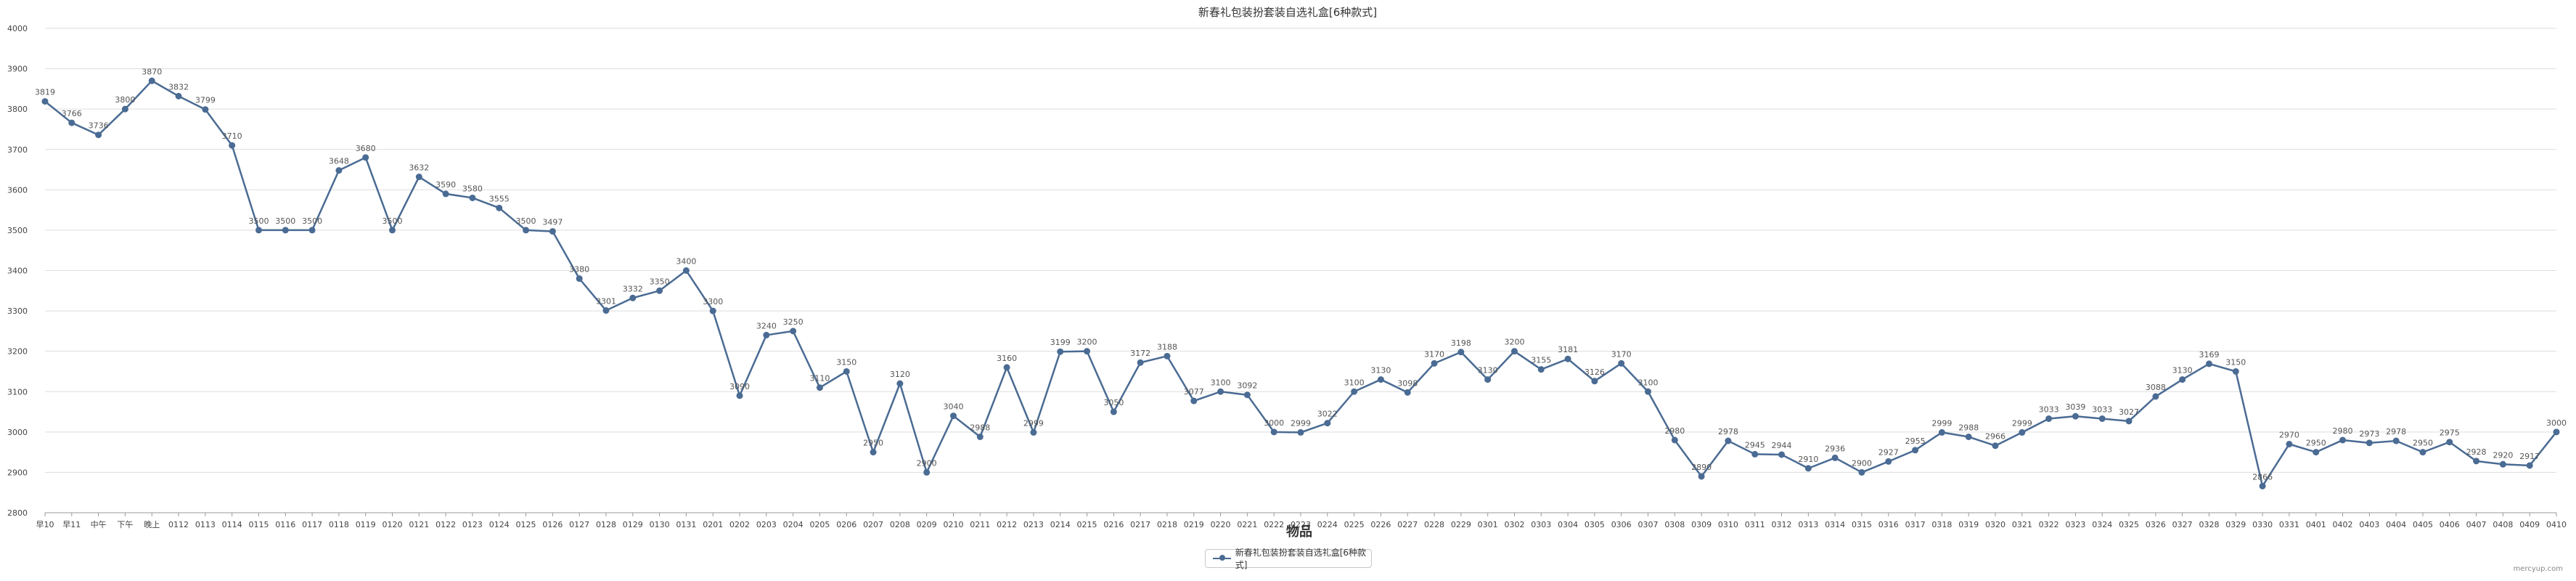 The width and height of the screenshot is (2576, 581). Describe the element at coordinates (2235, 362) in the screenshot. I see `data-label: 3150` at that location.